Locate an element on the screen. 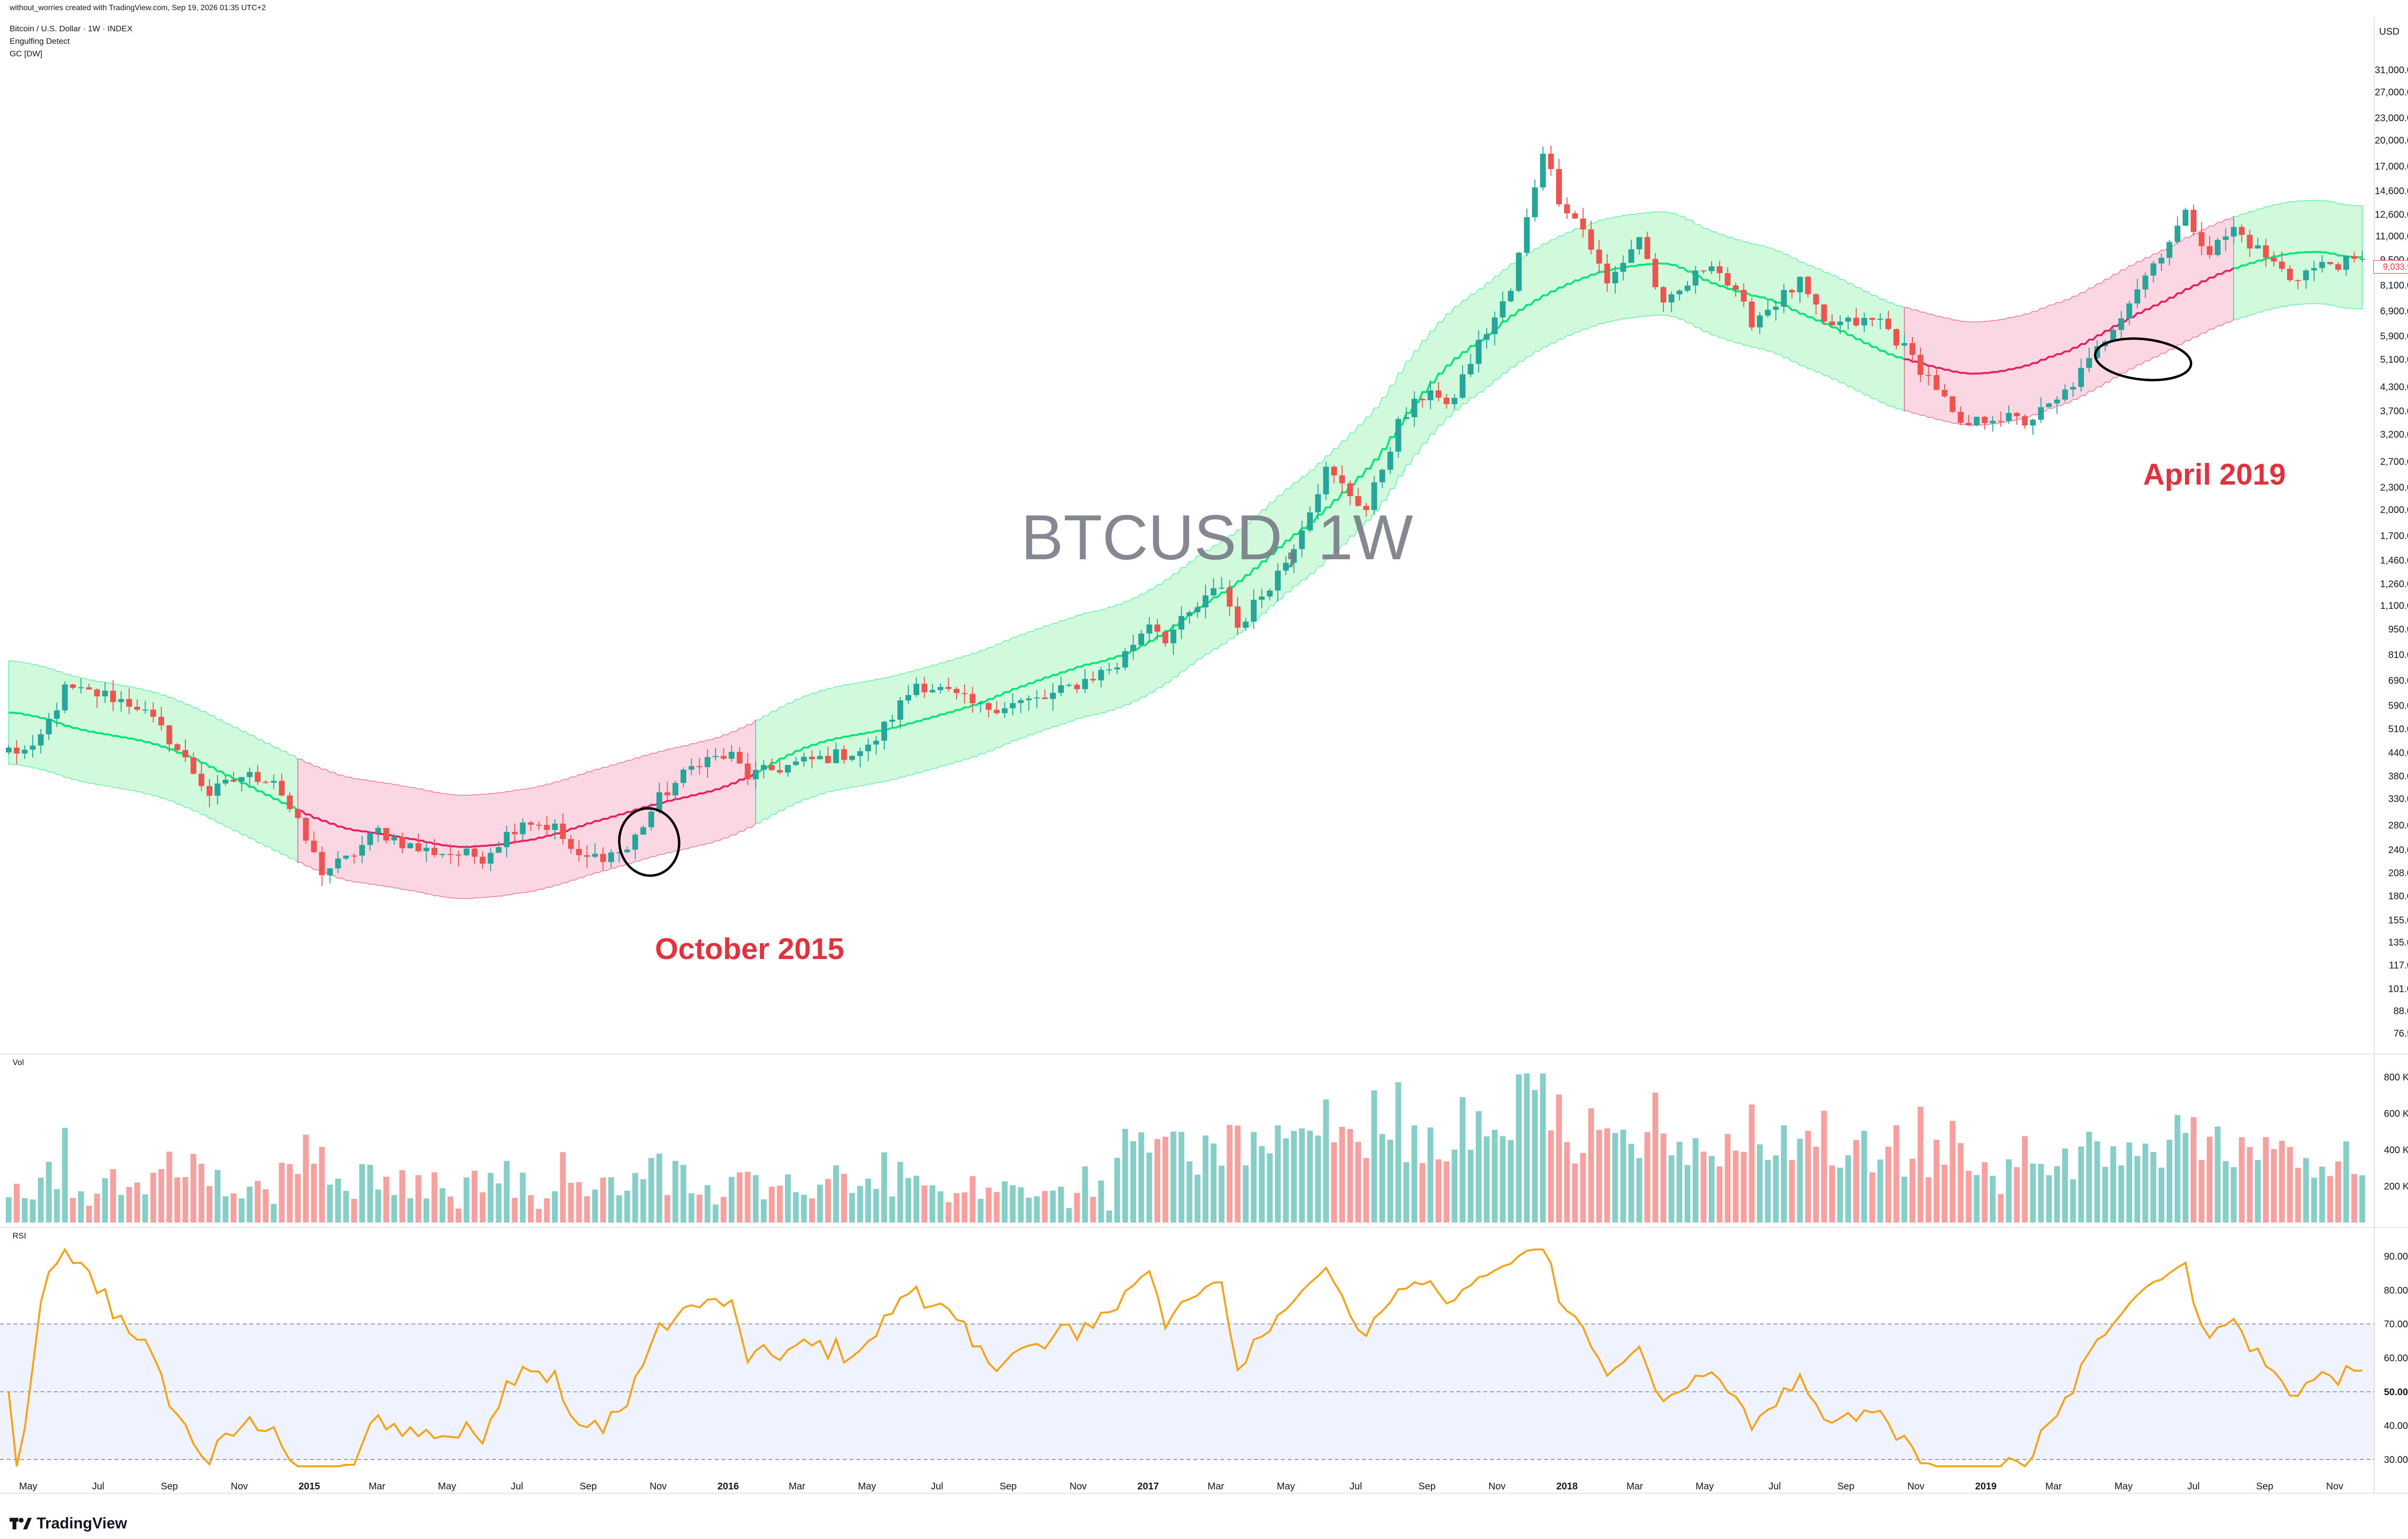  indicator-engulfing: Engulfing Detect is located at coordinates (40, 42).